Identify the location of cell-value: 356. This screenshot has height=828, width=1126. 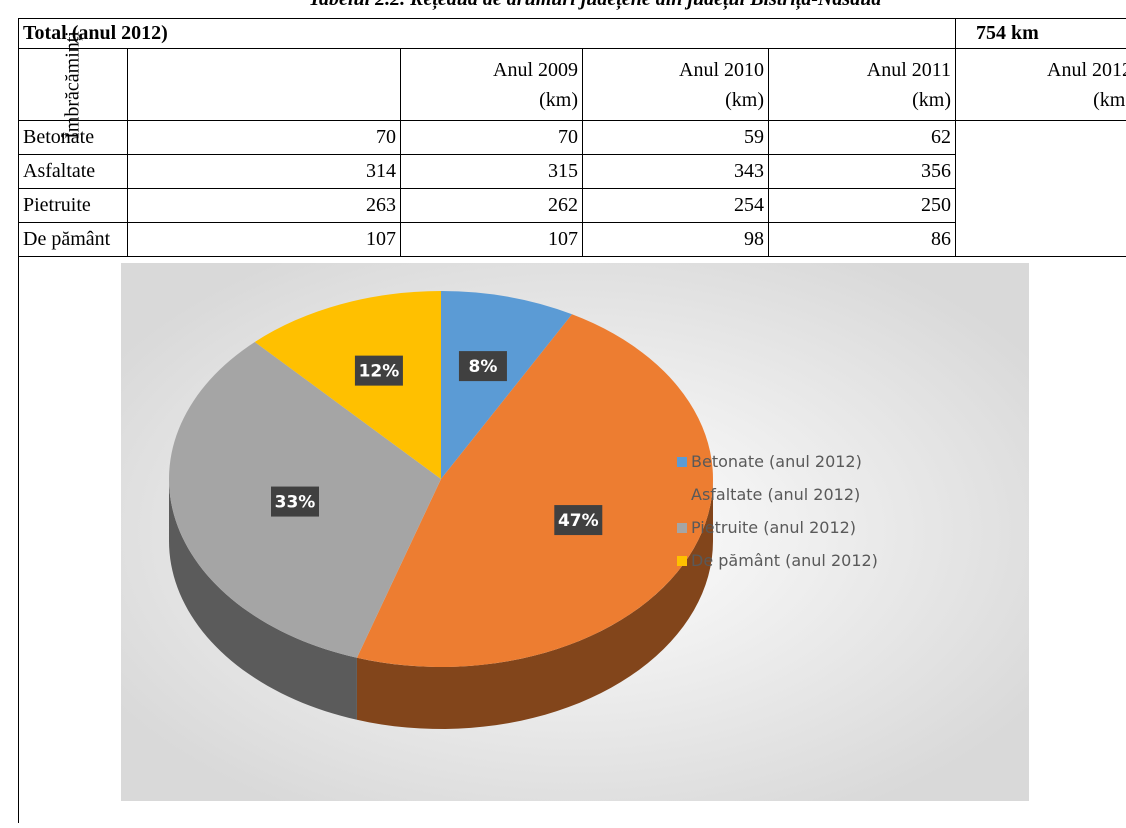
(862, 171).